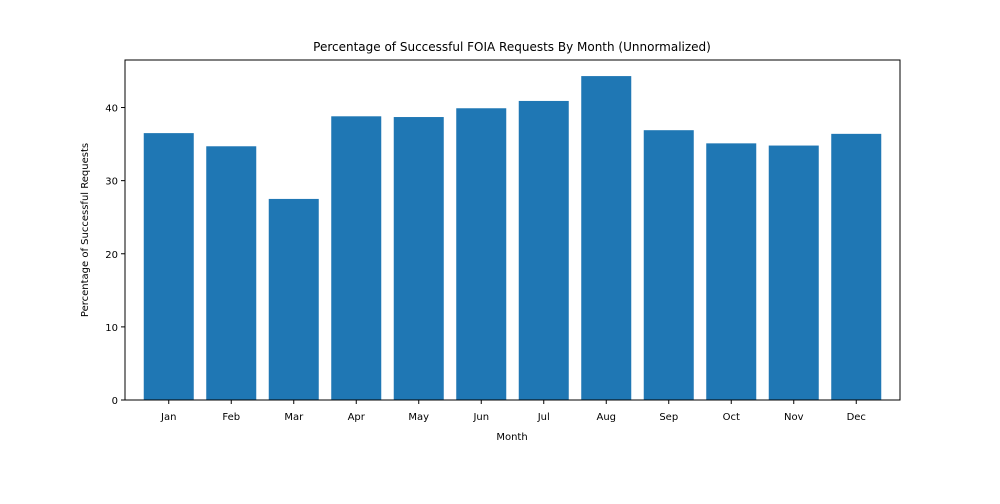 This screenshot has width=1000, height=504. I want to click on y-tick-label: 10, so click(111, 328).